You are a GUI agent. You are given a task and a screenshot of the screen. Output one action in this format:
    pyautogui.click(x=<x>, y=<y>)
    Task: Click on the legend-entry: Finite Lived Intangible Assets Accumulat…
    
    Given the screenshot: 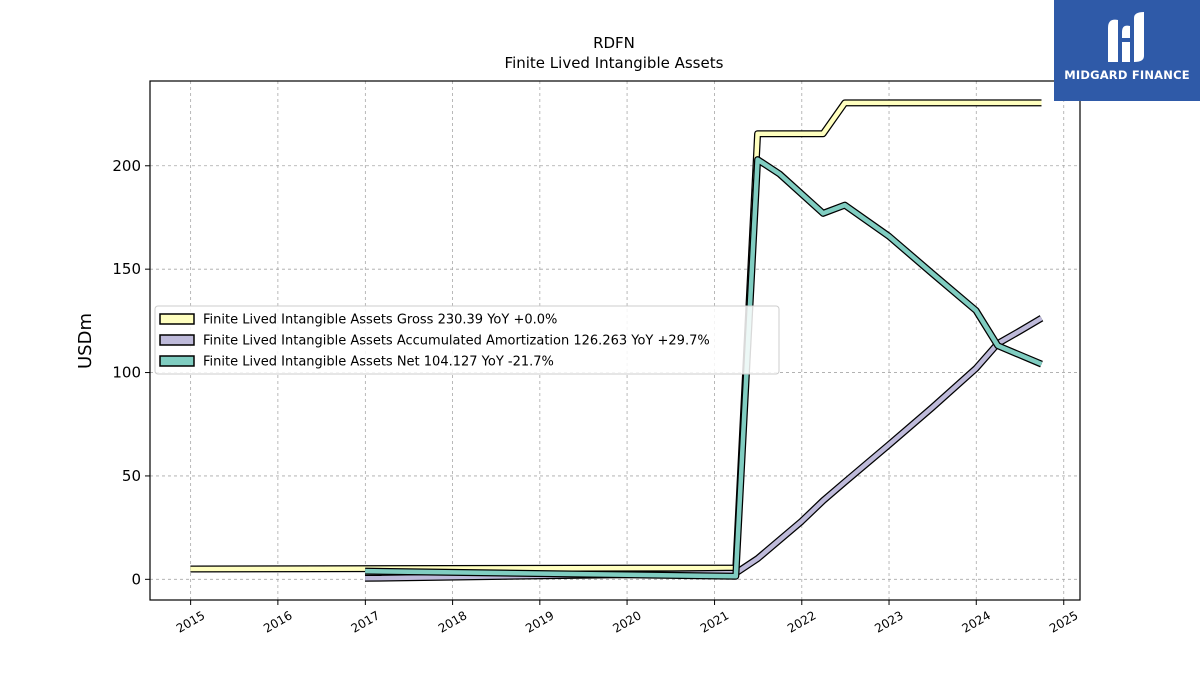 What is the action you would take?
    pyautogui.click(x=456, y=341)
    